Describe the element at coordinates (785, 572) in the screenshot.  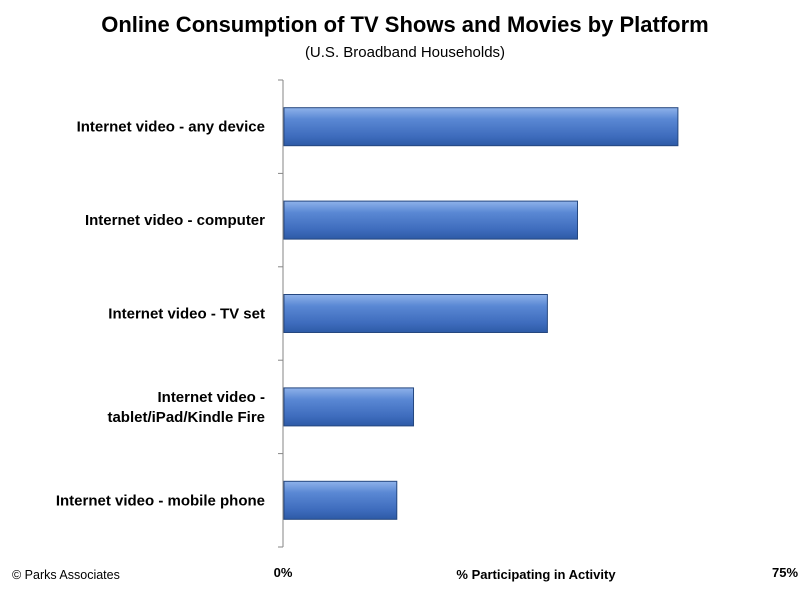
I see `x-tick-label: 75%` at that location.